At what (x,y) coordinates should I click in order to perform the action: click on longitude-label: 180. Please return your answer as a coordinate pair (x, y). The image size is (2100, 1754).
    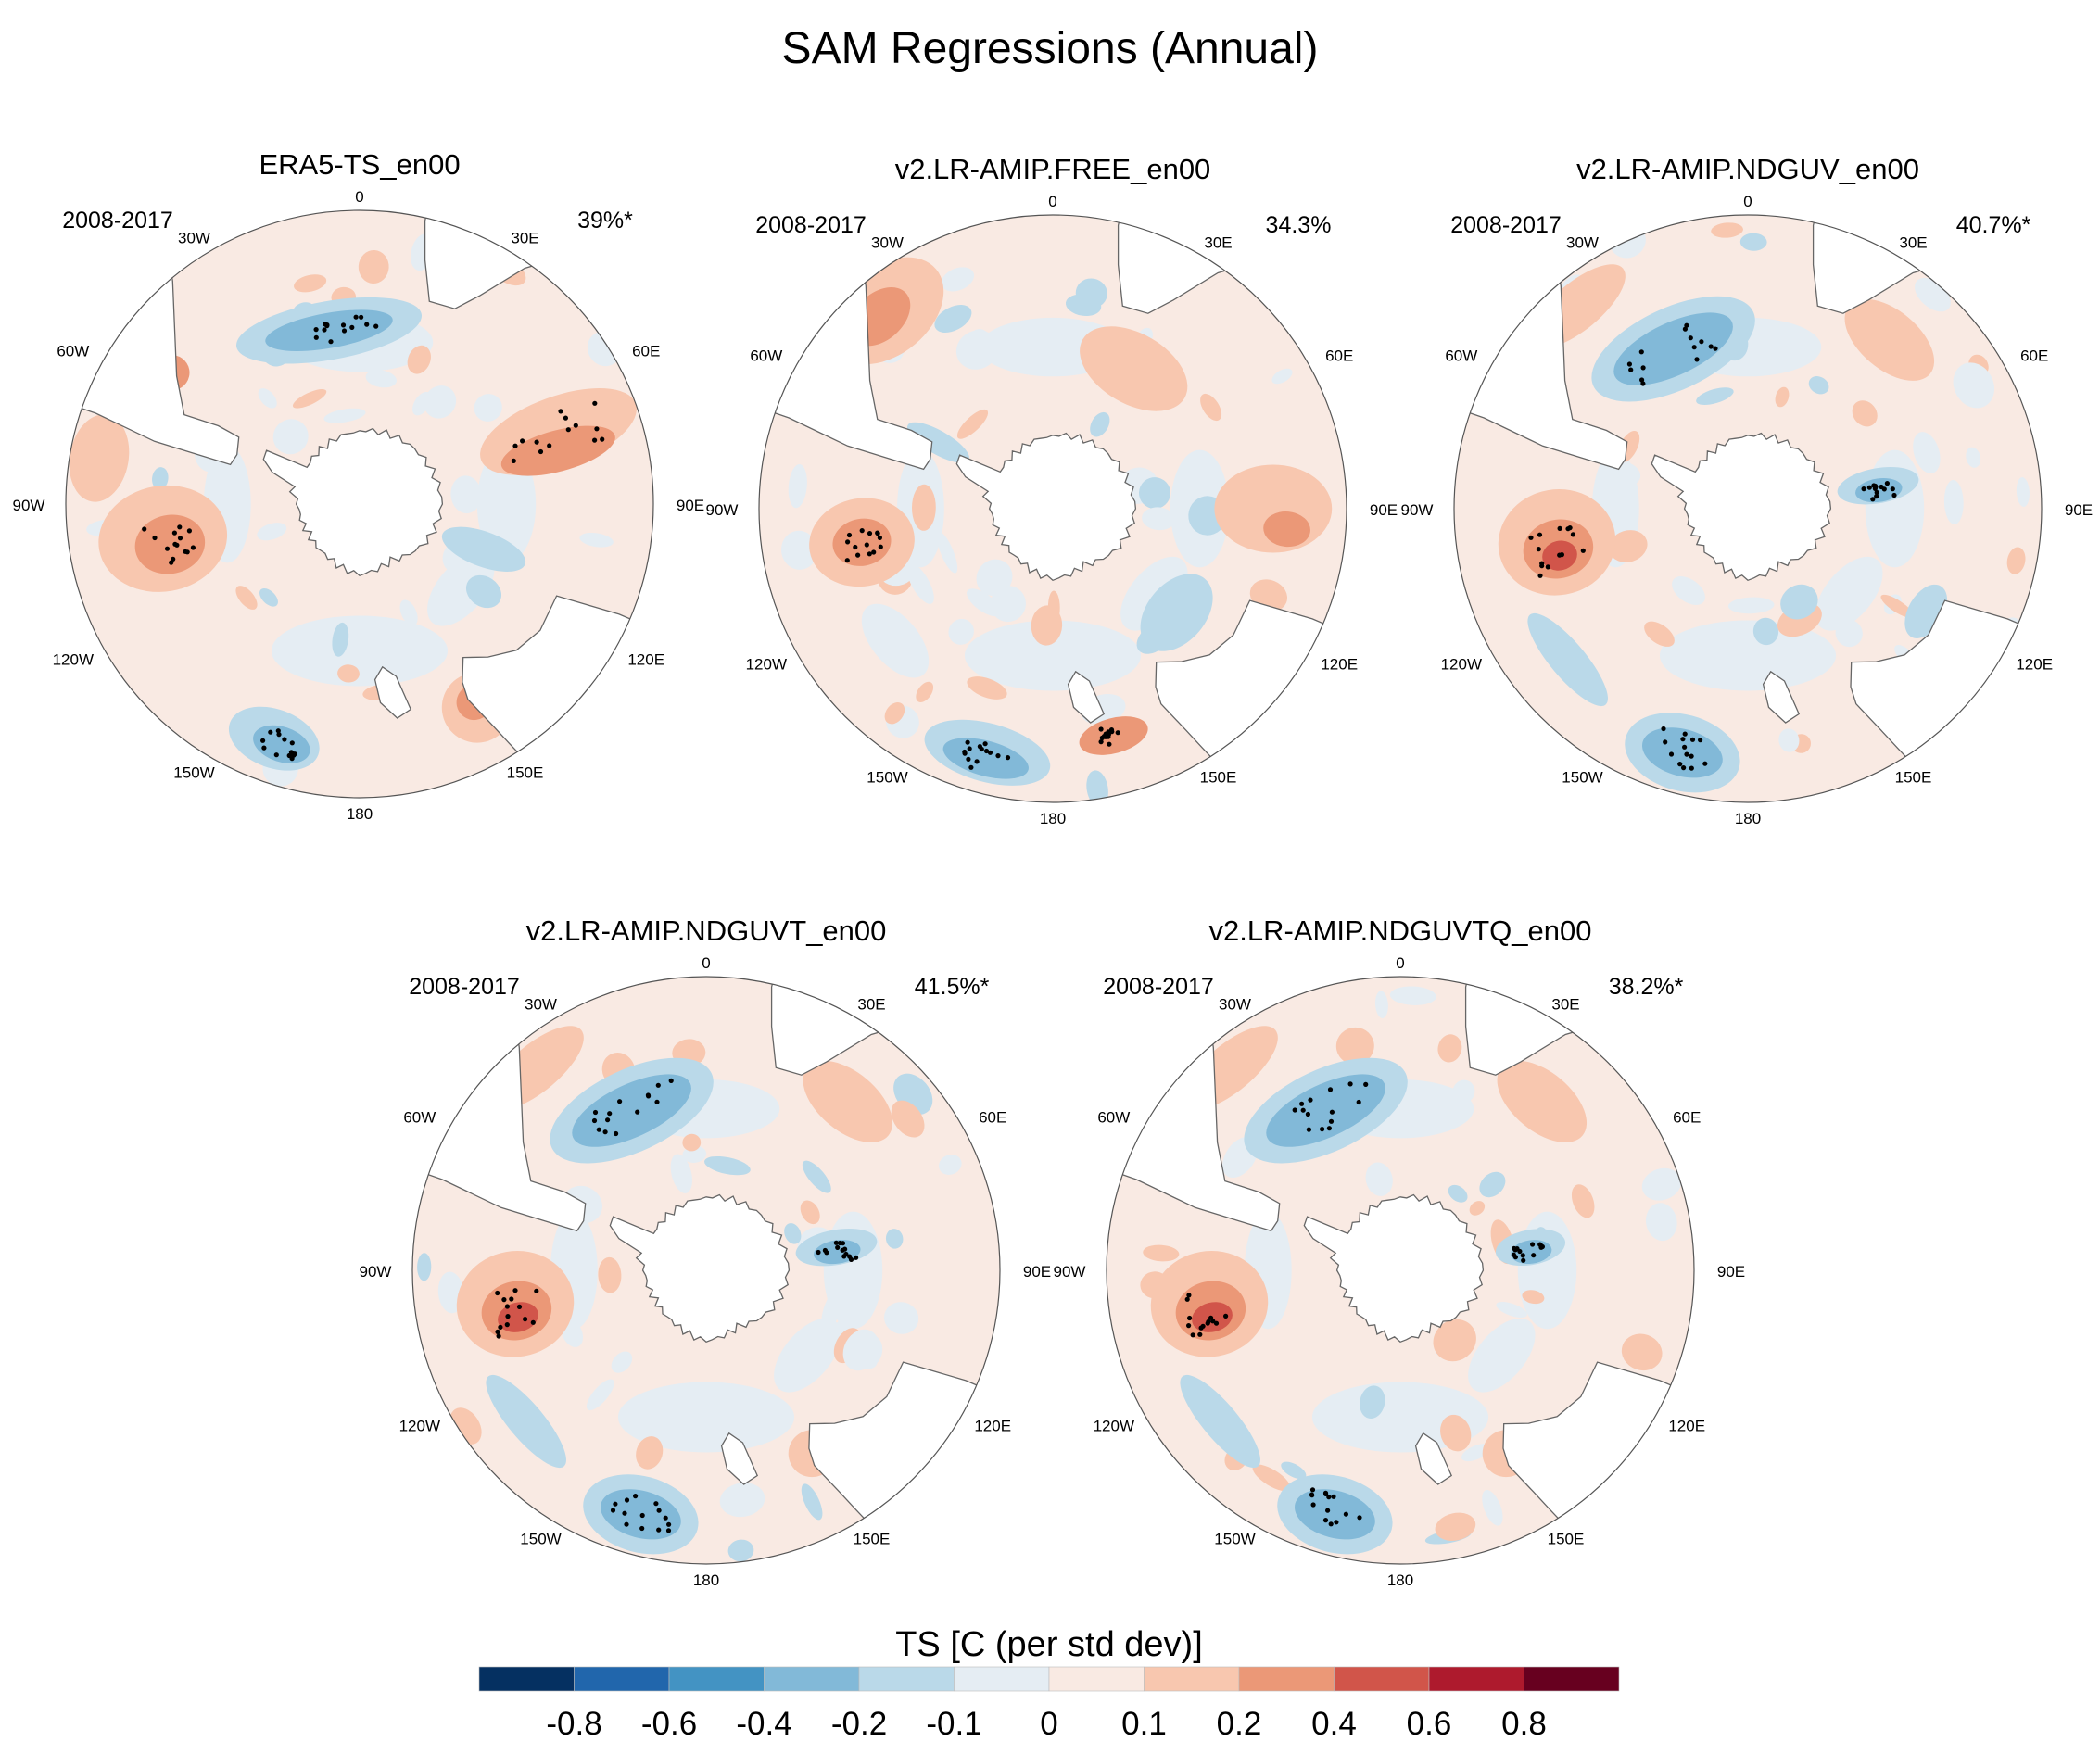
    Looking at the image, I should click on (1053, 818).